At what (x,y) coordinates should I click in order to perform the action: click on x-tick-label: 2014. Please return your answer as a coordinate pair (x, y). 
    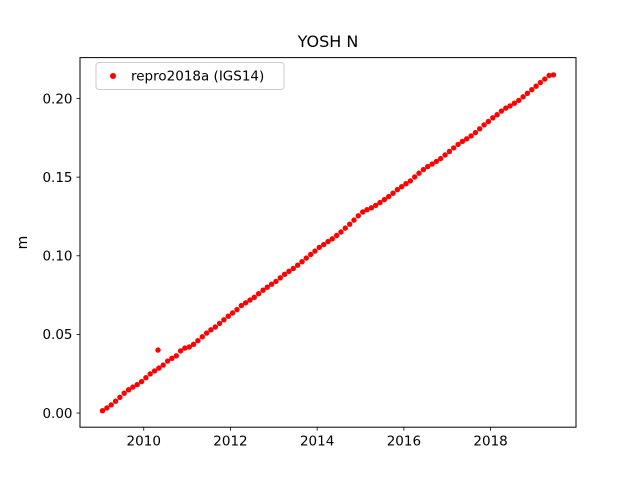
    Looking at the image, I should click on (317, 442).